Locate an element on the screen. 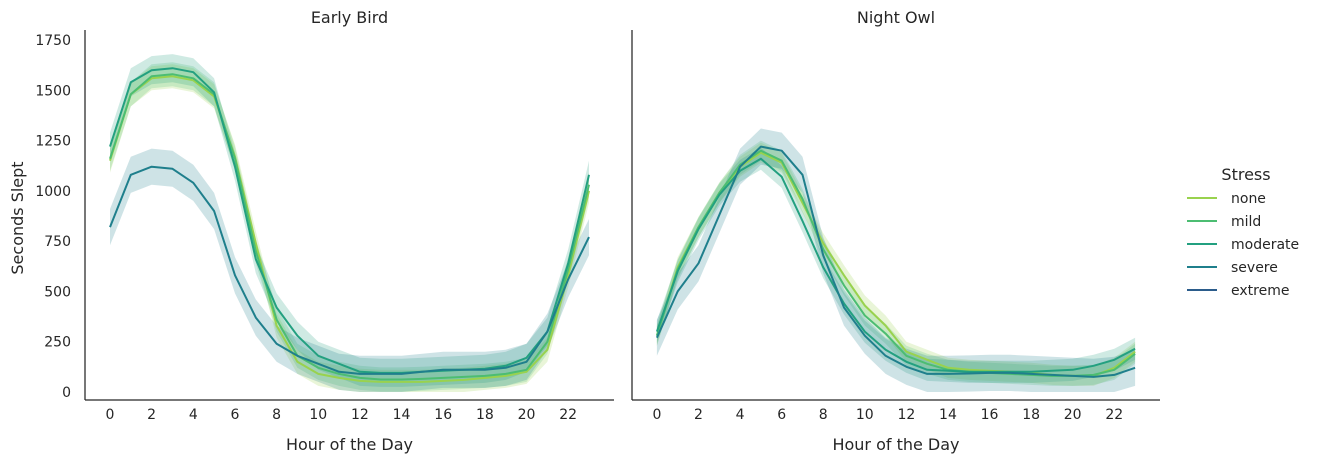 This screenshot has width=1322, height=463. legend-label-moderate: moderate is located at coordinates (1265, 245).